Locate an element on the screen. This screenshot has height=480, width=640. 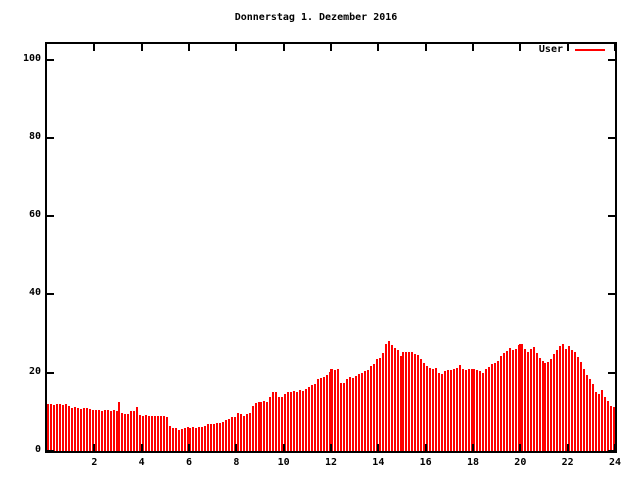
x-tick-label: 6 is located at coordinates (189, 462).